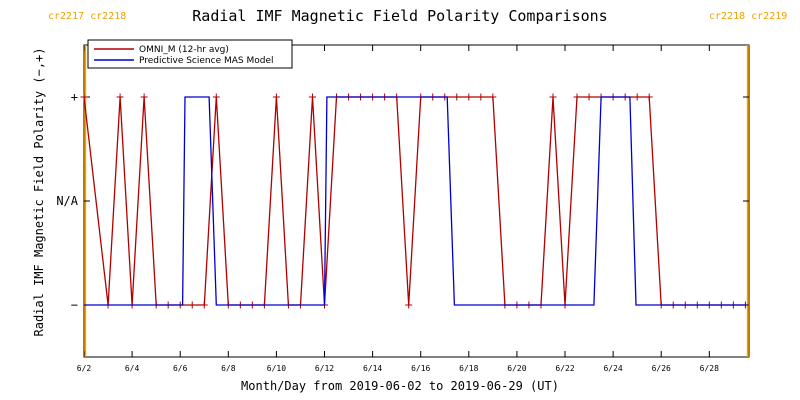  I want to click on x-tick-label-8: 6/18, so click(468, 368).